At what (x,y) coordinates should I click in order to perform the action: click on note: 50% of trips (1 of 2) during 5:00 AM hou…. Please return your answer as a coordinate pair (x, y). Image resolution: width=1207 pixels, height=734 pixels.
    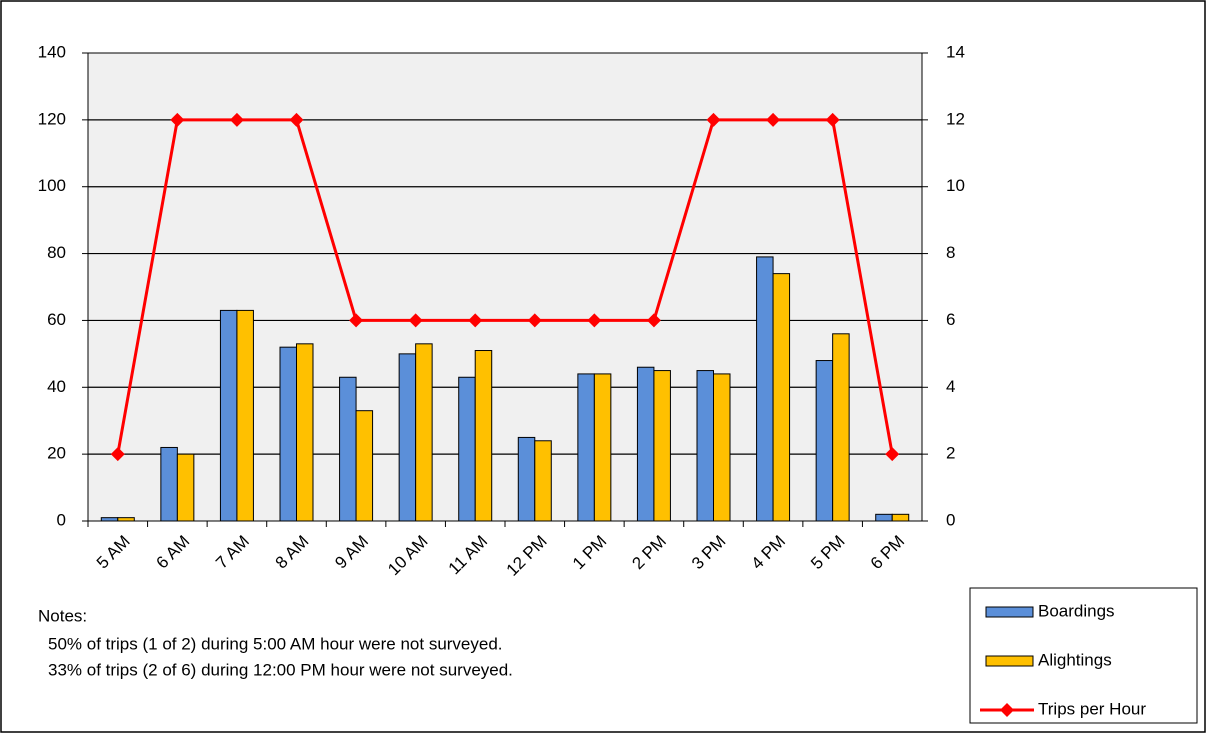
    Looking at the image, I should click on (275, 643).